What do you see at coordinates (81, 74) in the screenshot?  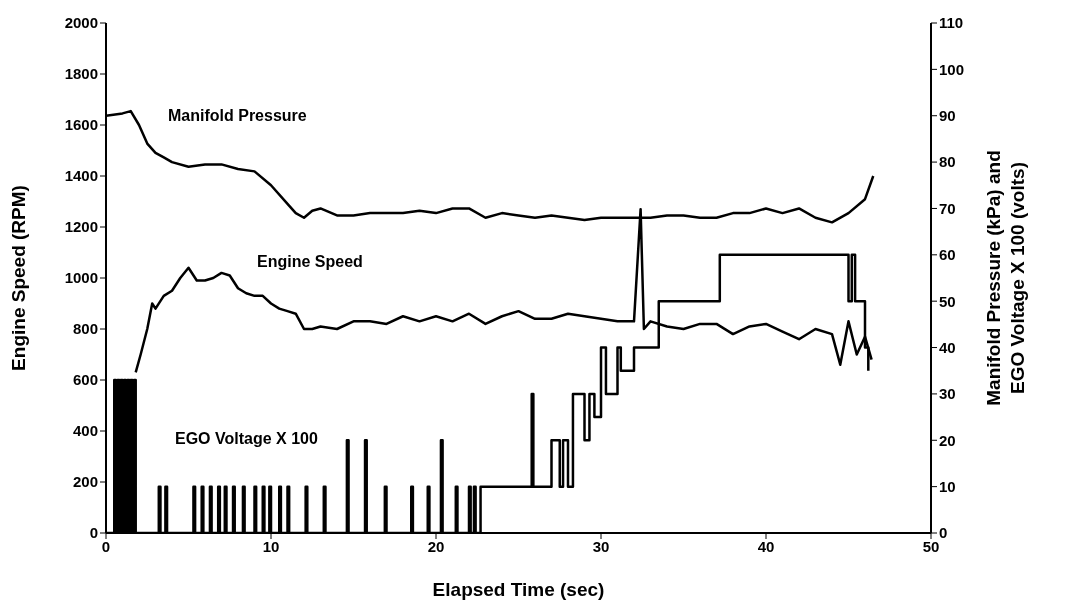 I see `y-tick-label: 1800` at bounding box center [81, 74].